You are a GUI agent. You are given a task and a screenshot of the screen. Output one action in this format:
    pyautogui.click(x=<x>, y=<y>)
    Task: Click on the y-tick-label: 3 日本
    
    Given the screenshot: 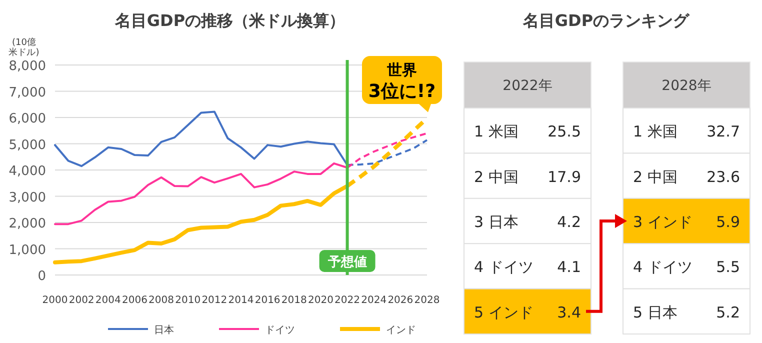 What is the action you would take?
    pyautogui.click(x=496, y=222)
    